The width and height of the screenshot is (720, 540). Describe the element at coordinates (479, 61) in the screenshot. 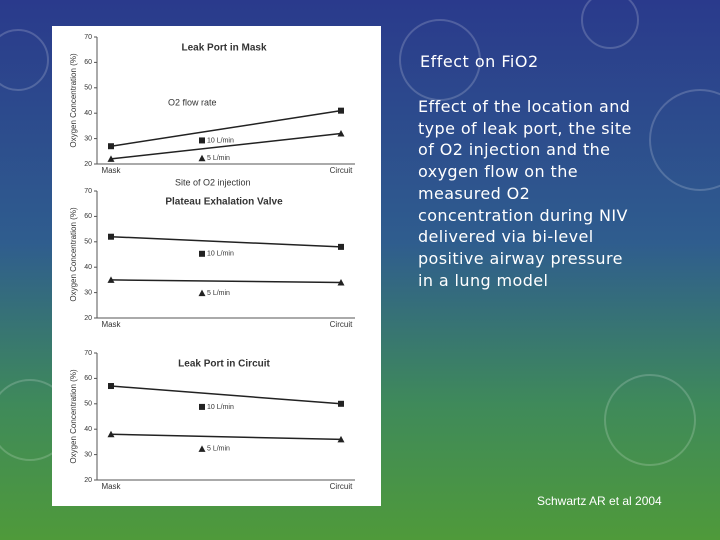

I see `slide-title: Effect on FiO2` at that location.